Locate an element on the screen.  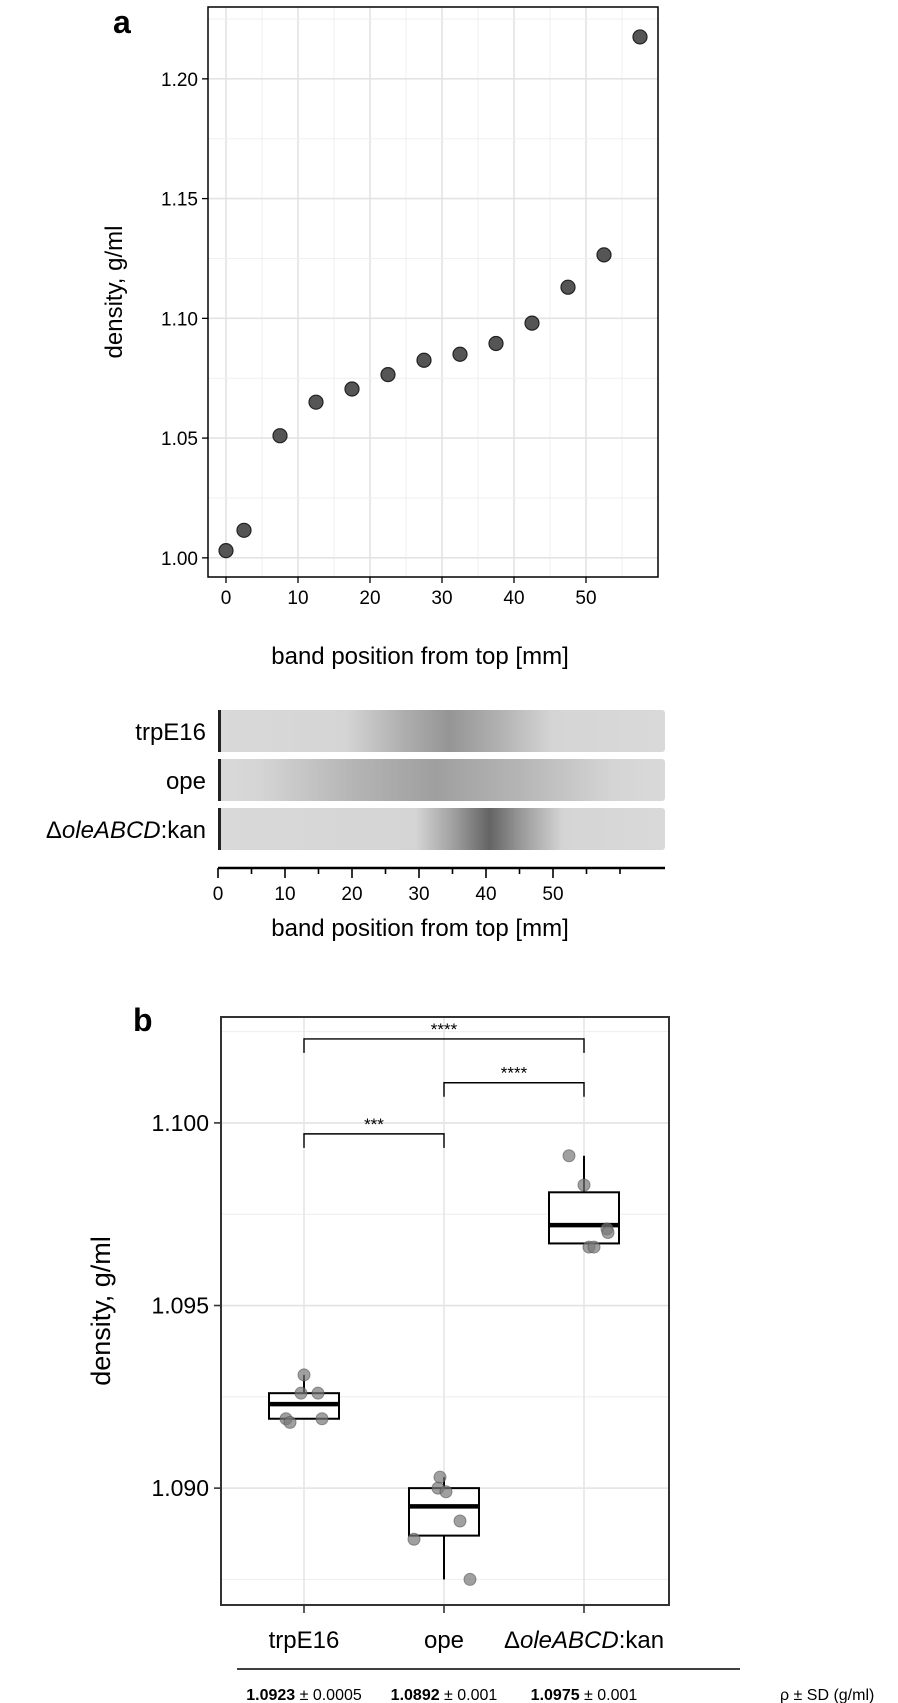
gel-axis-tick-label: 20 is located at coordinates (351, 894).